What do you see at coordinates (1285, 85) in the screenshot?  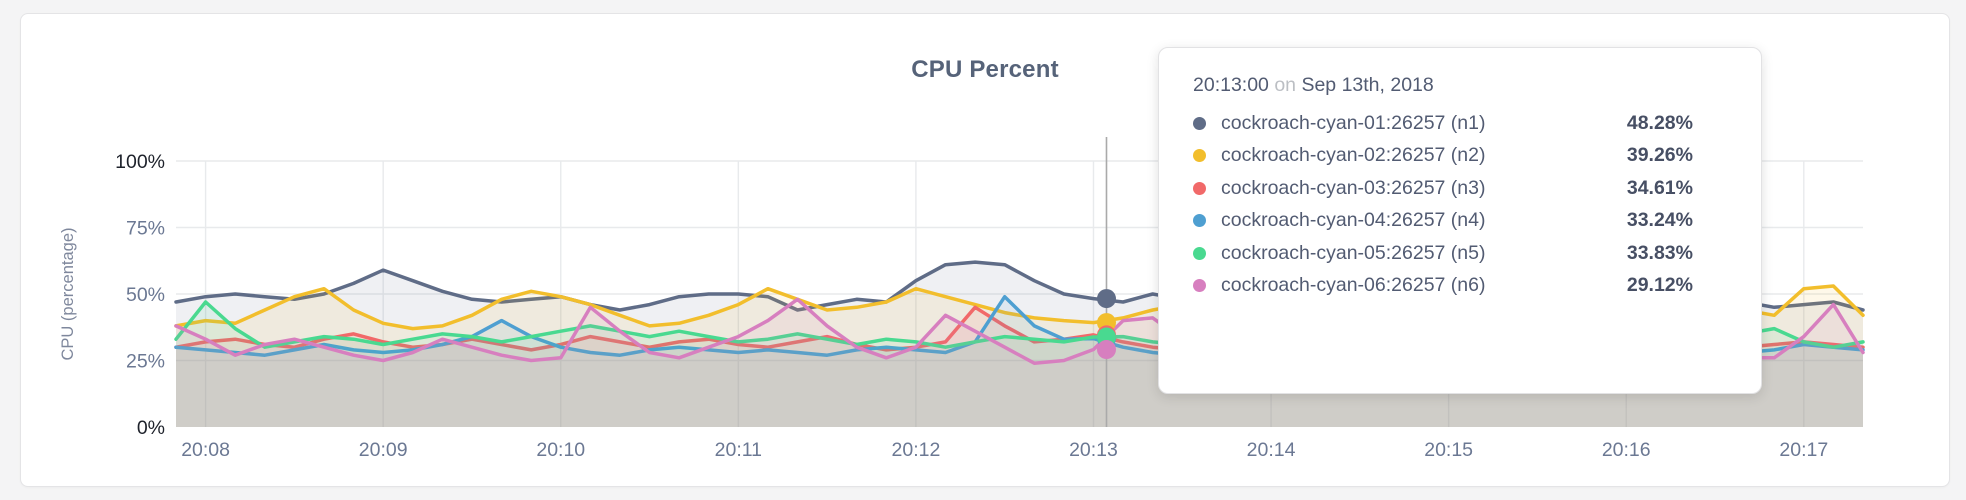 I see `tooltip-on-word: on` at bounding box center [1285, 85].